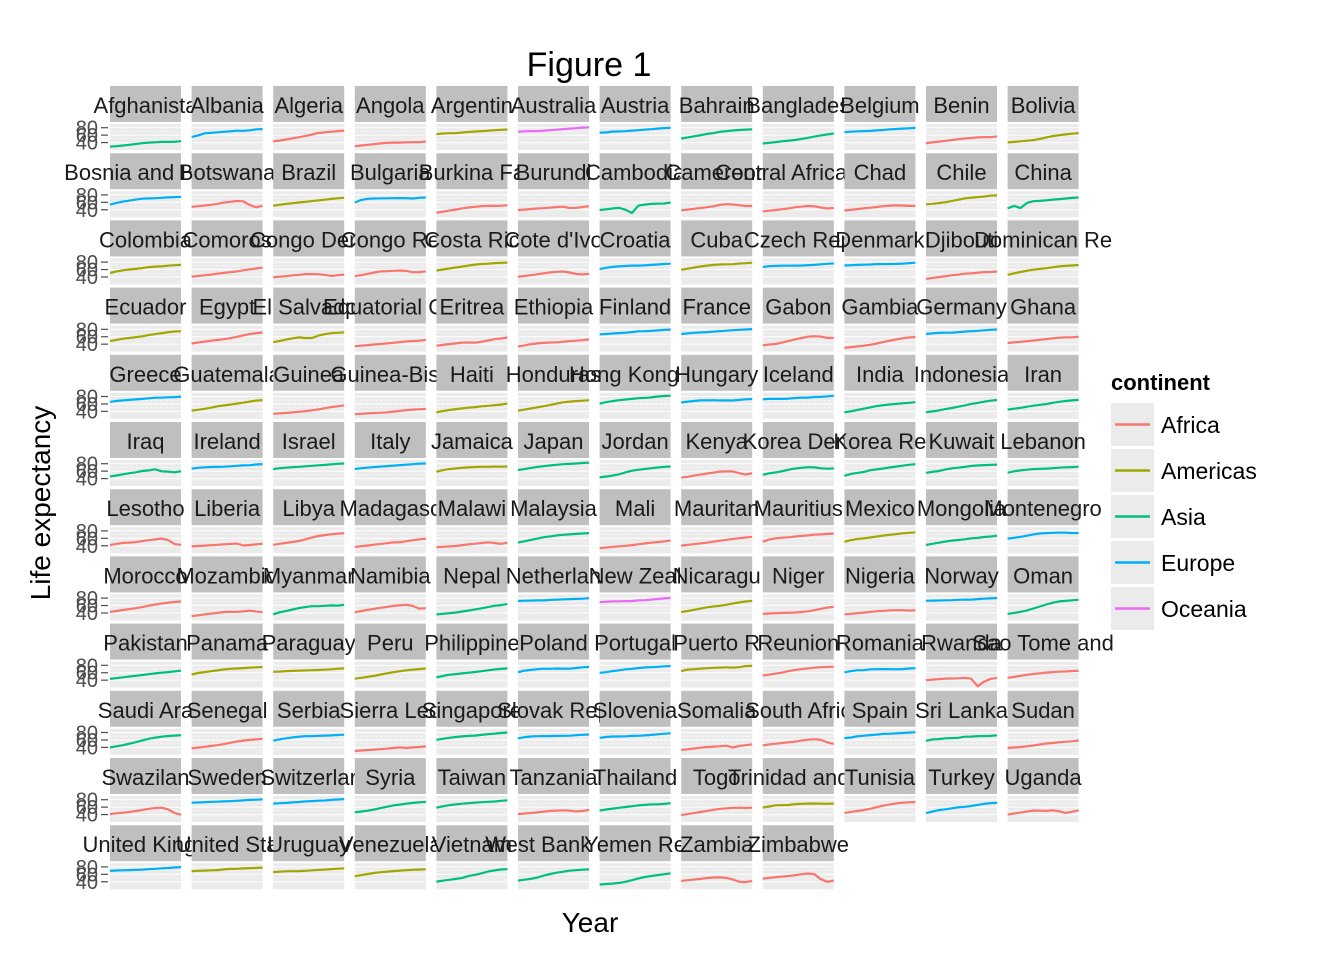  I want to click on facet-label: Indonesia, so click(962, 374).